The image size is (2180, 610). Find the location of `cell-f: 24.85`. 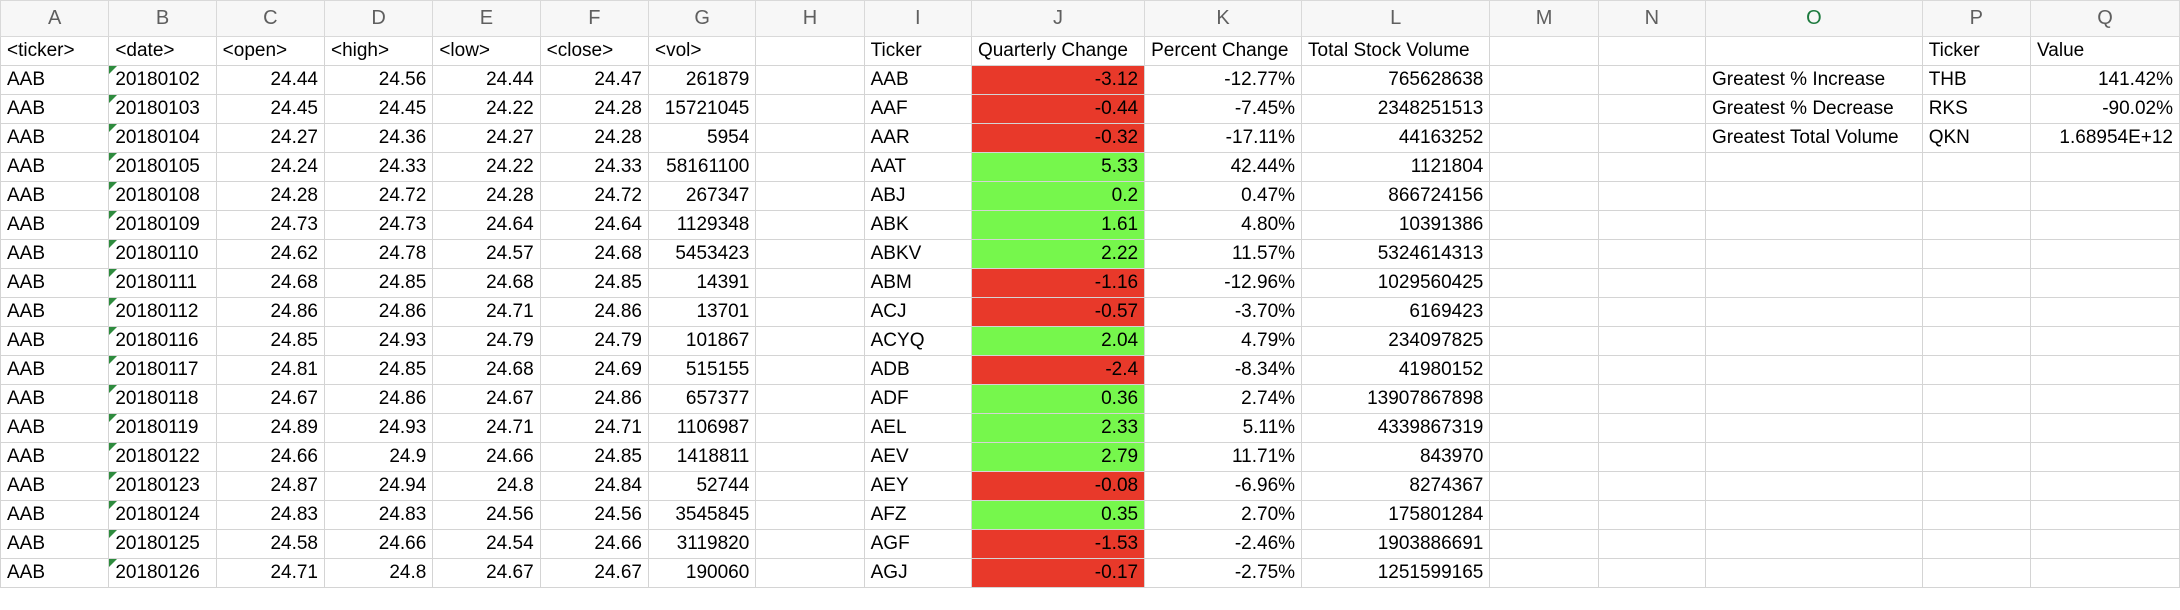

cell-f: 24.85 is located at coordinates (594, 283).